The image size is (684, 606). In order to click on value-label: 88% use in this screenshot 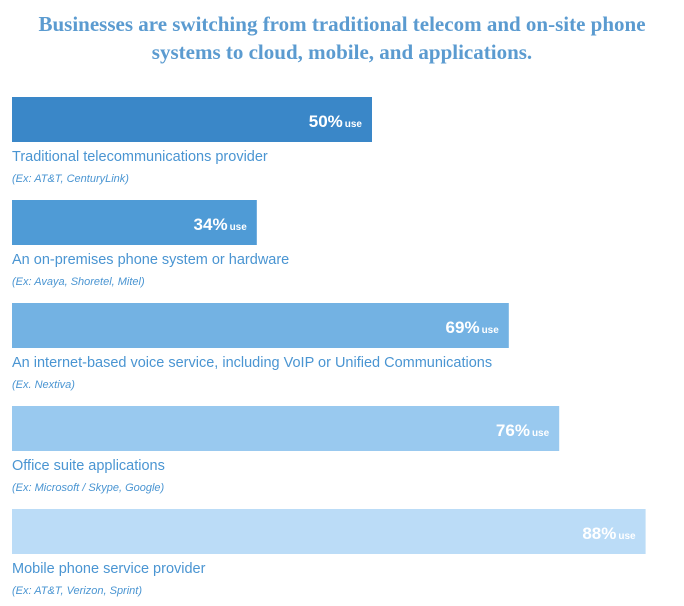, I will do `click(609, 533)`.